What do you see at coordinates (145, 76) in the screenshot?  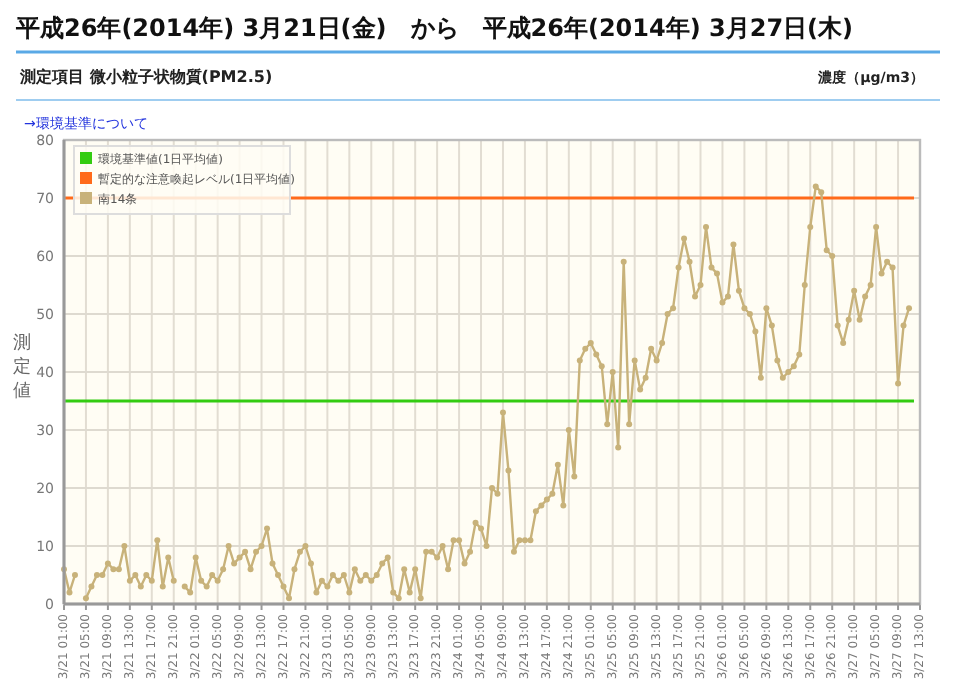 I see `chart-subtitle: 測定項目 微小粒子状物質(PM2.5)` at bounding box center [145, 76].